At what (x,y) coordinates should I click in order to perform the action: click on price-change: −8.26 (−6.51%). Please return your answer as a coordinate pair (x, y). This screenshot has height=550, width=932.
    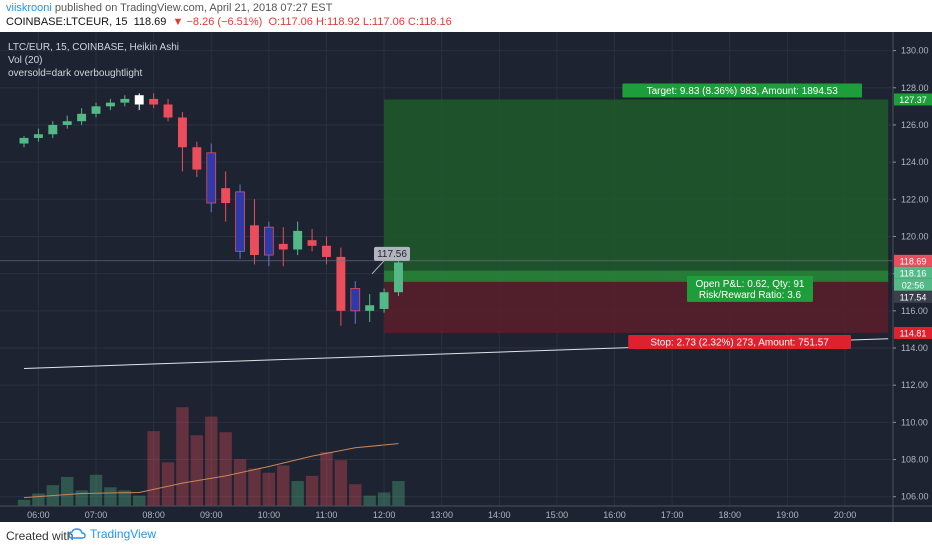
    Looking at the image, I should click on (224, 22).